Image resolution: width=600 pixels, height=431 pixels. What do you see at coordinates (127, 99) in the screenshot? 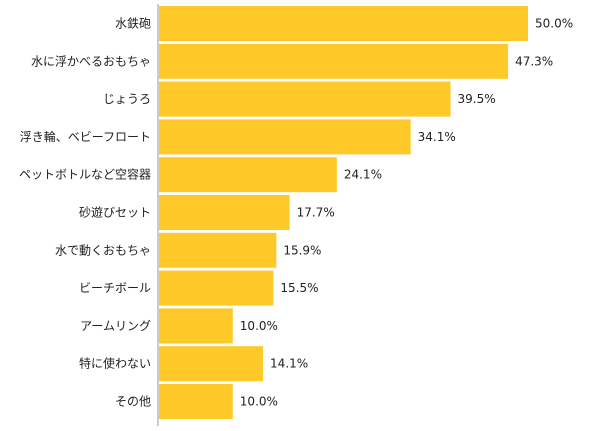
I see `category-label: じょうろ` at bounding box center [127, 99].